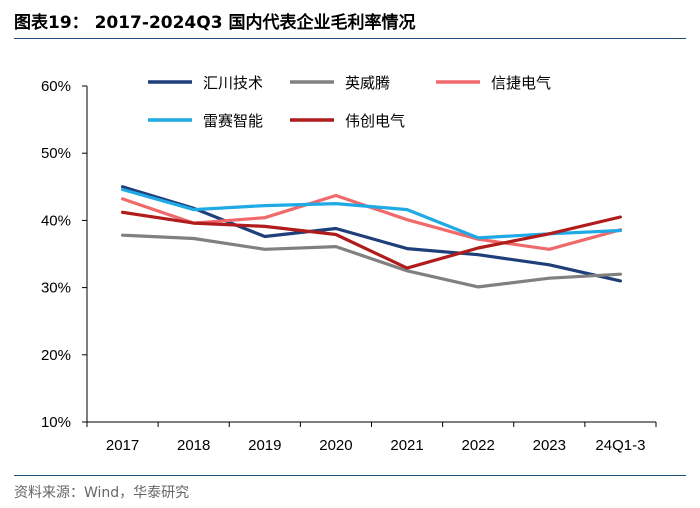 This screenshot has width=700, height=508. I want to click on source-divider, so click(350, 475).